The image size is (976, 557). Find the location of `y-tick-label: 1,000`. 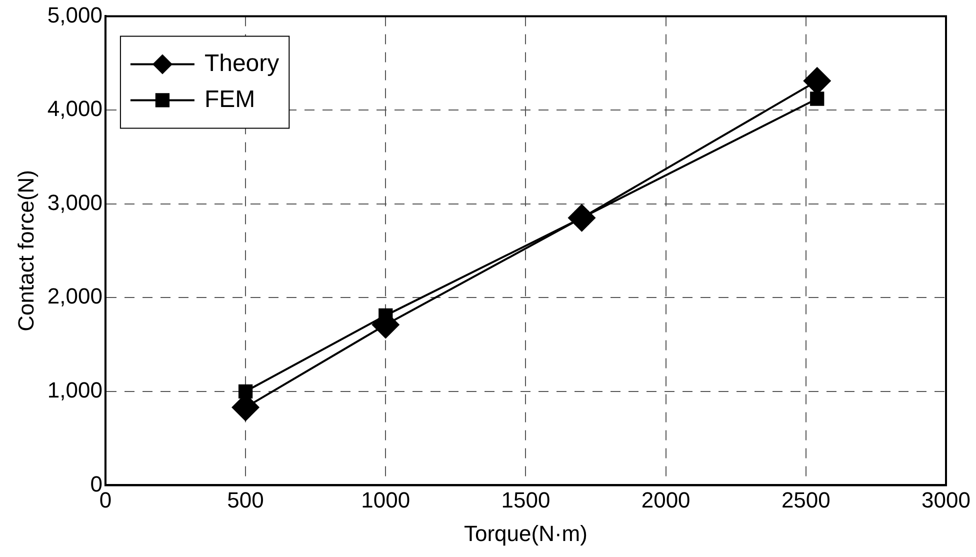

y-tick-label: 1,000 is located at coordinates (74, 389).